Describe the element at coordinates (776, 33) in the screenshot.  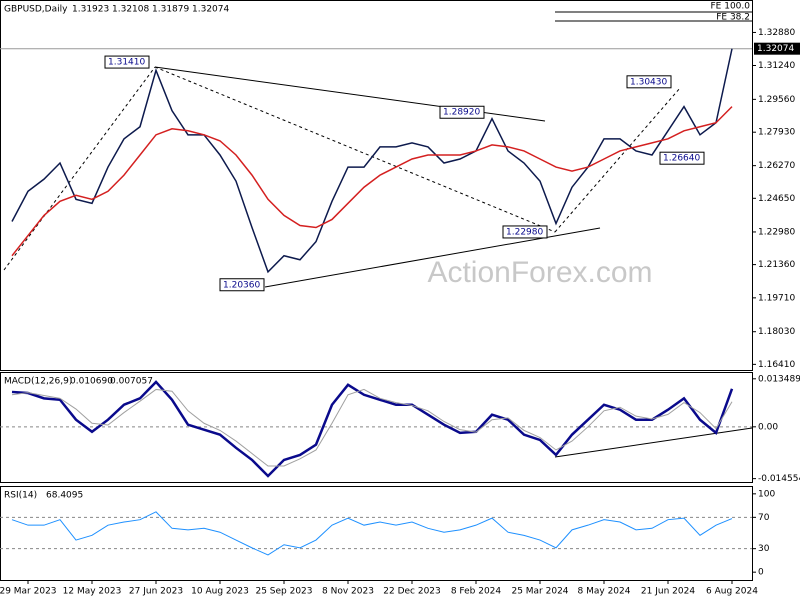
I see `y-tick-label: 1.32880` at that location.